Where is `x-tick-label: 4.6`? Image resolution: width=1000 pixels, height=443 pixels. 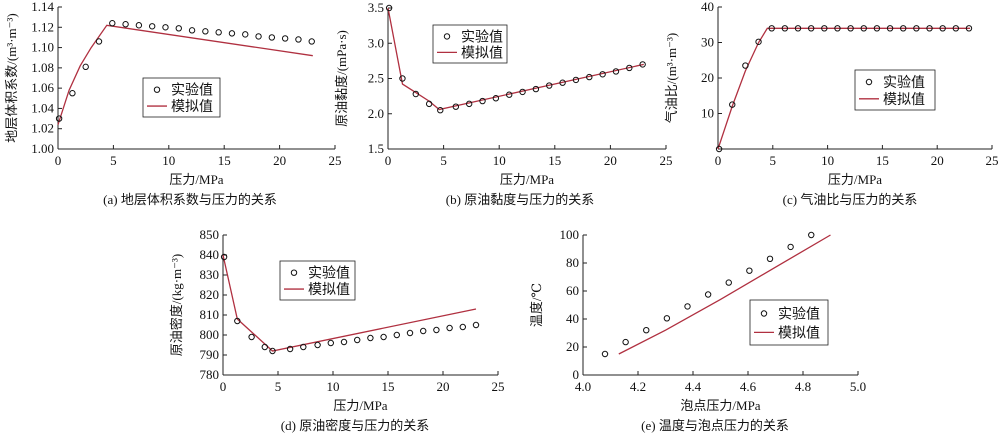
x-tick-label: 4.6 is located at coordinates (748, 386).